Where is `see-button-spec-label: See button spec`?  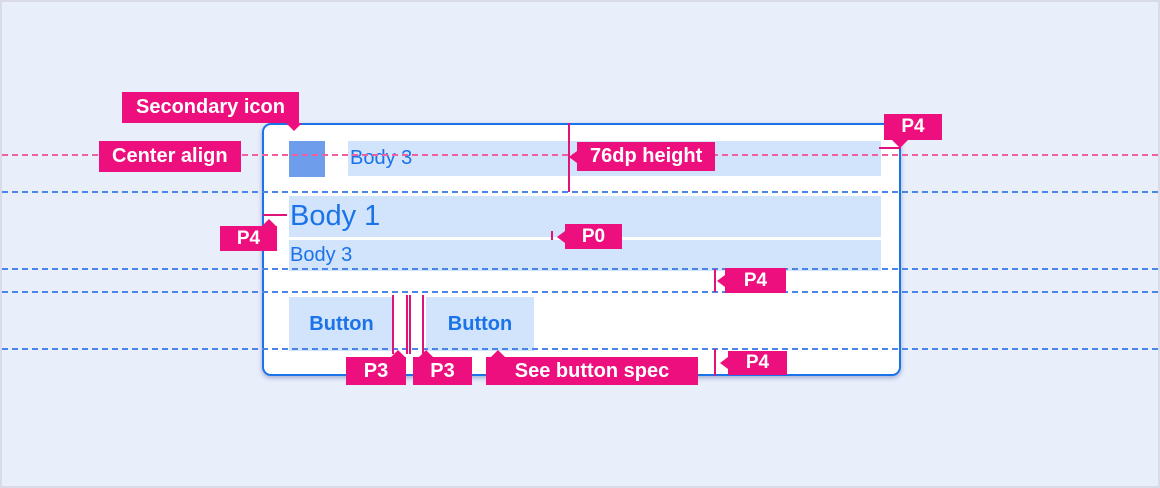 see-button-spec-label: See button spec is located at coordinates (592, 367).